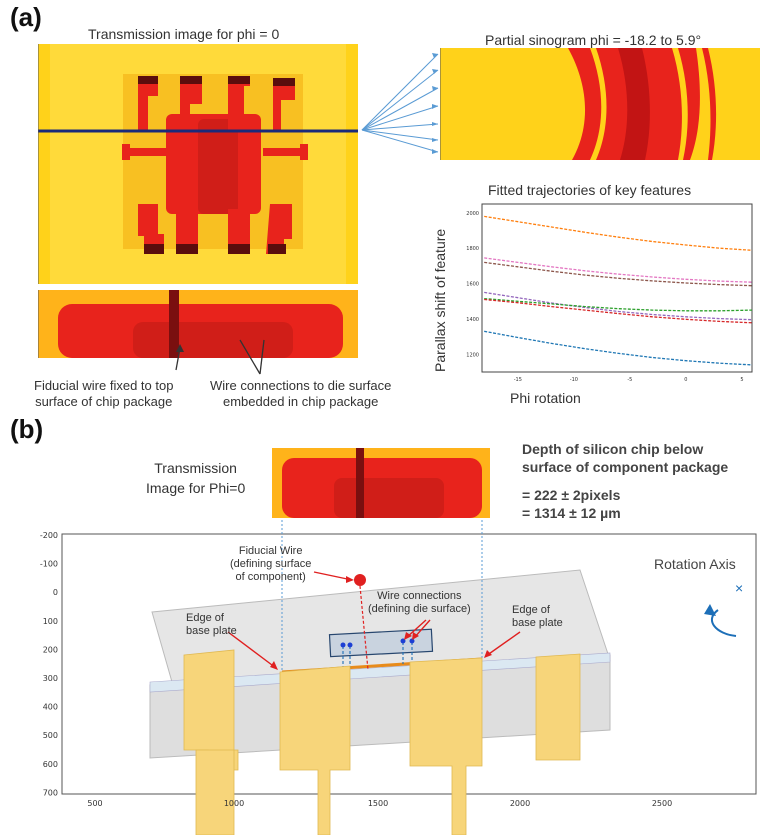  What do you see at coordinates (662, 803) in the screenshot?
I see `schematic-x-tick: 2500` at bounding box center [662, 803].